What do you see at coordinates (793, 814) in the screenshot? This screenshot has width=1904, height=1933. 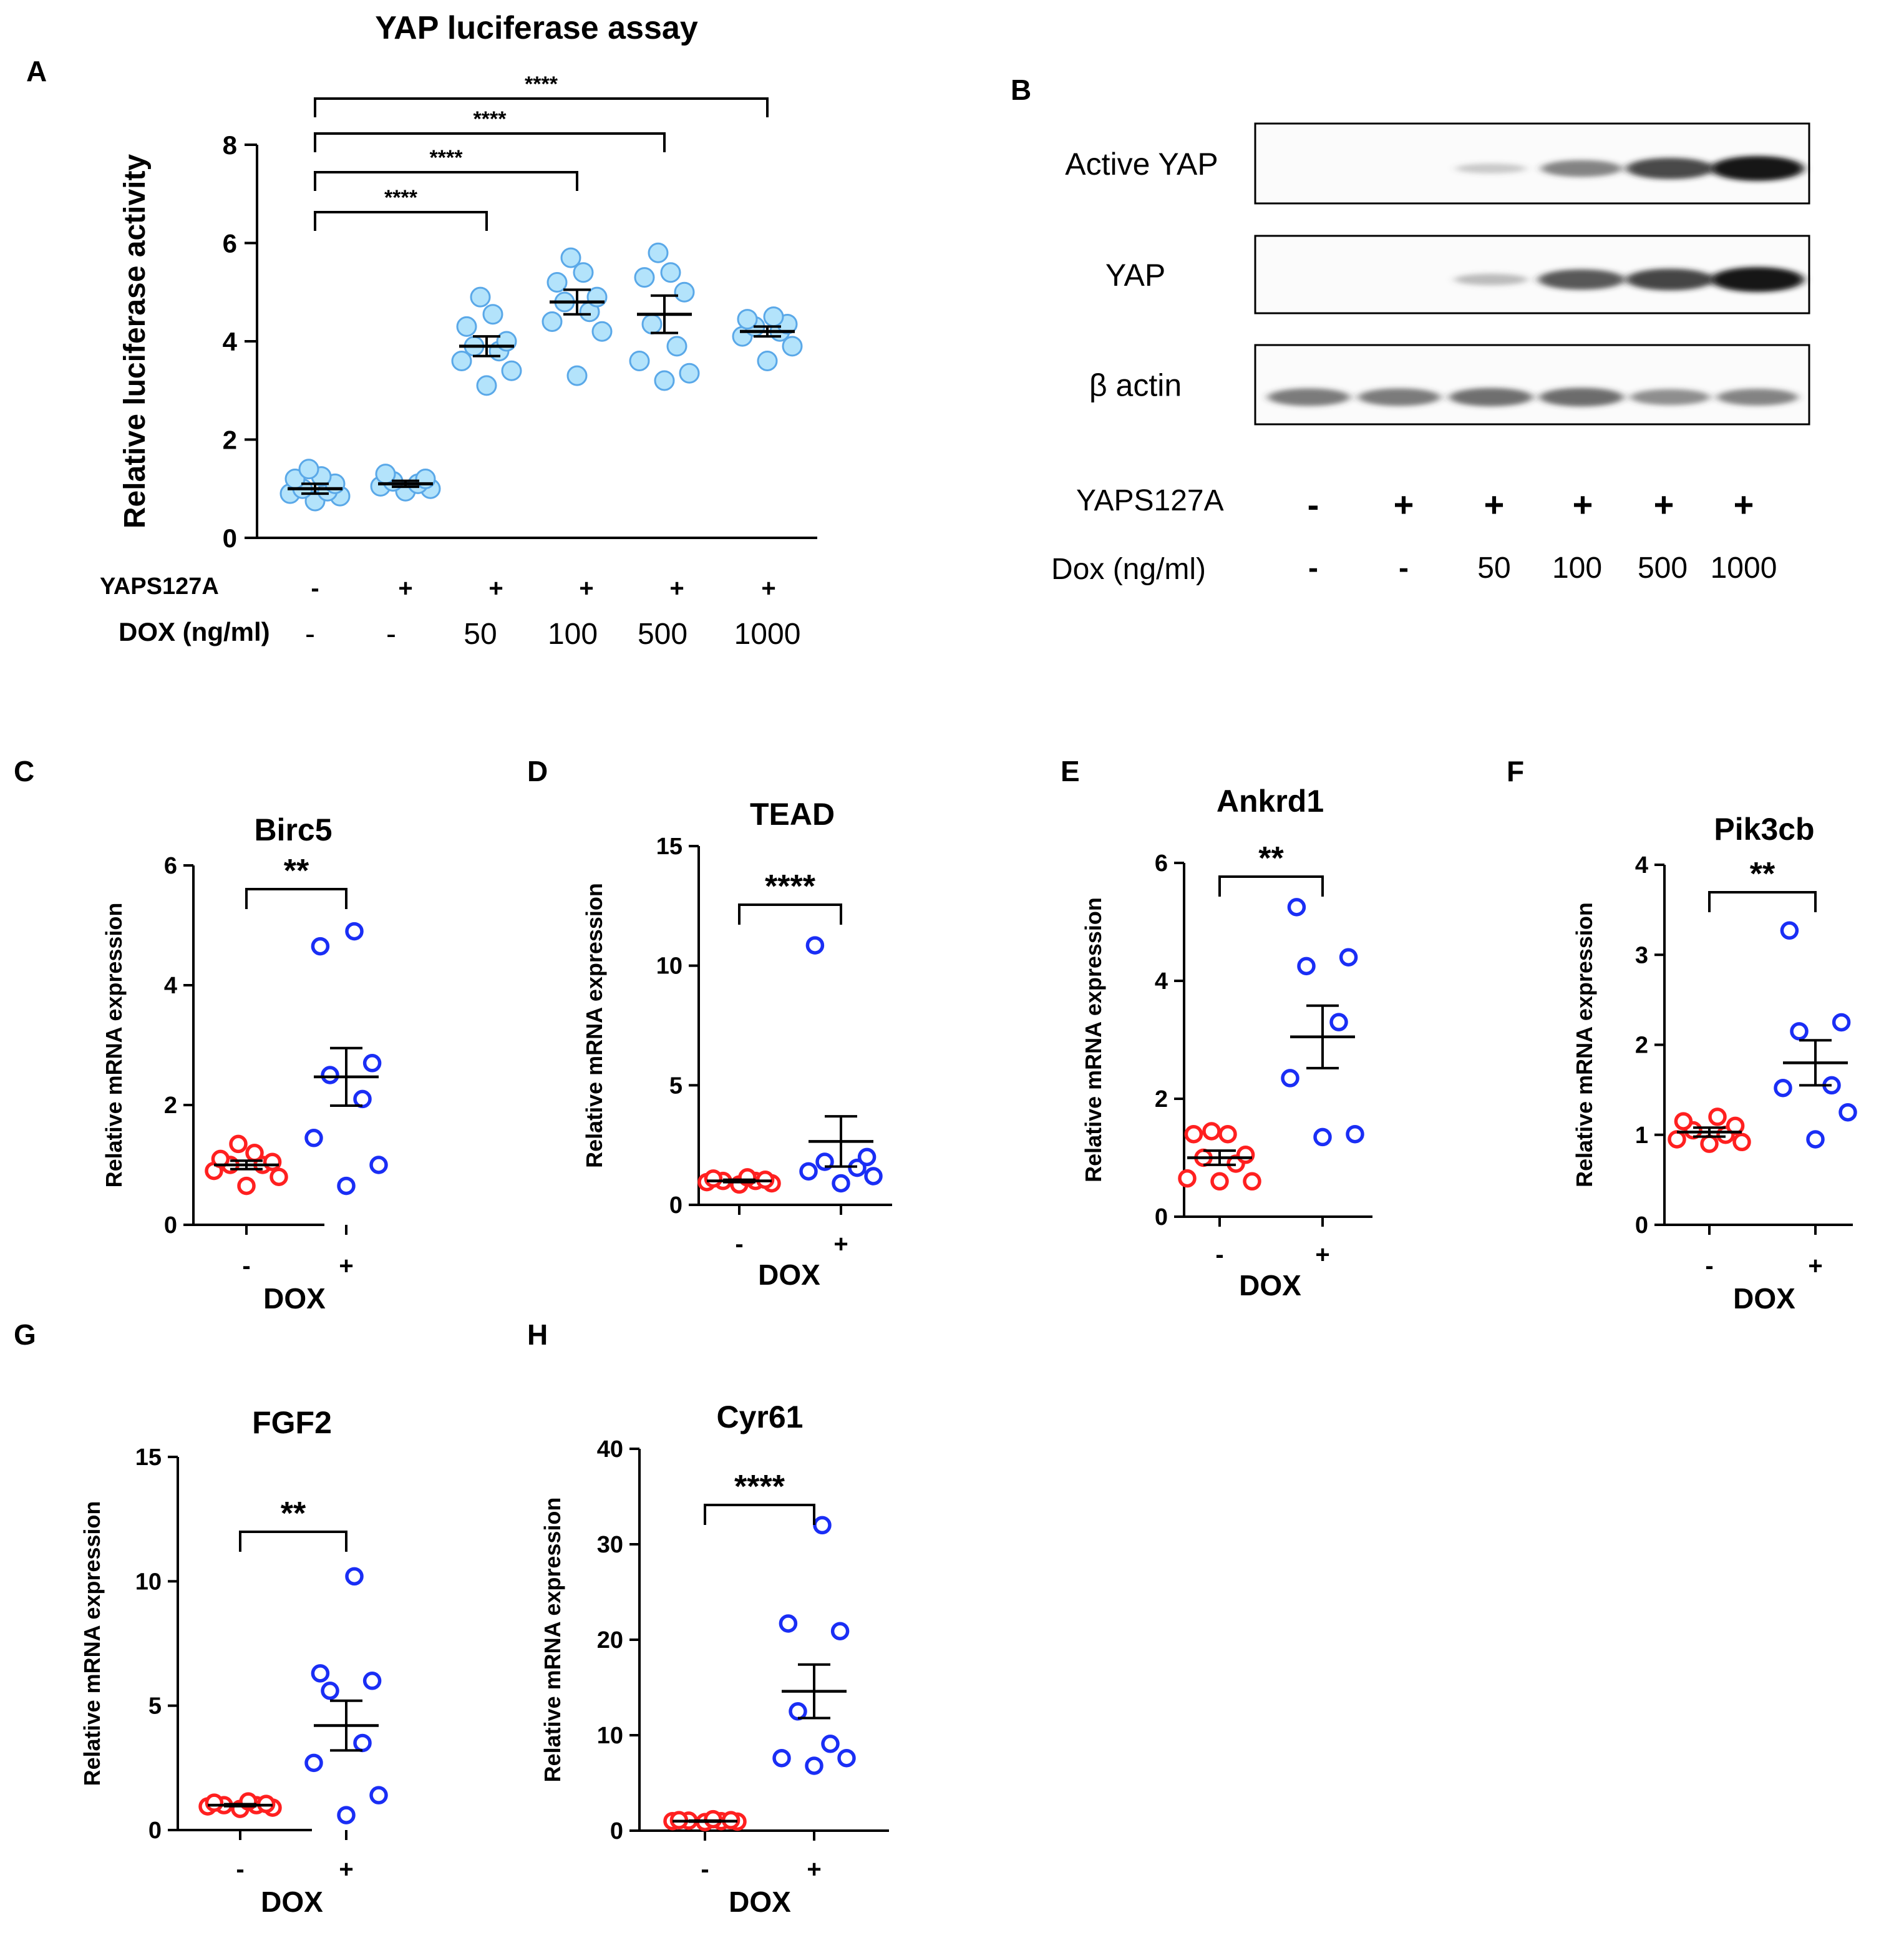 I see `chart-title: TEAD` at bounding box center [793, 814].